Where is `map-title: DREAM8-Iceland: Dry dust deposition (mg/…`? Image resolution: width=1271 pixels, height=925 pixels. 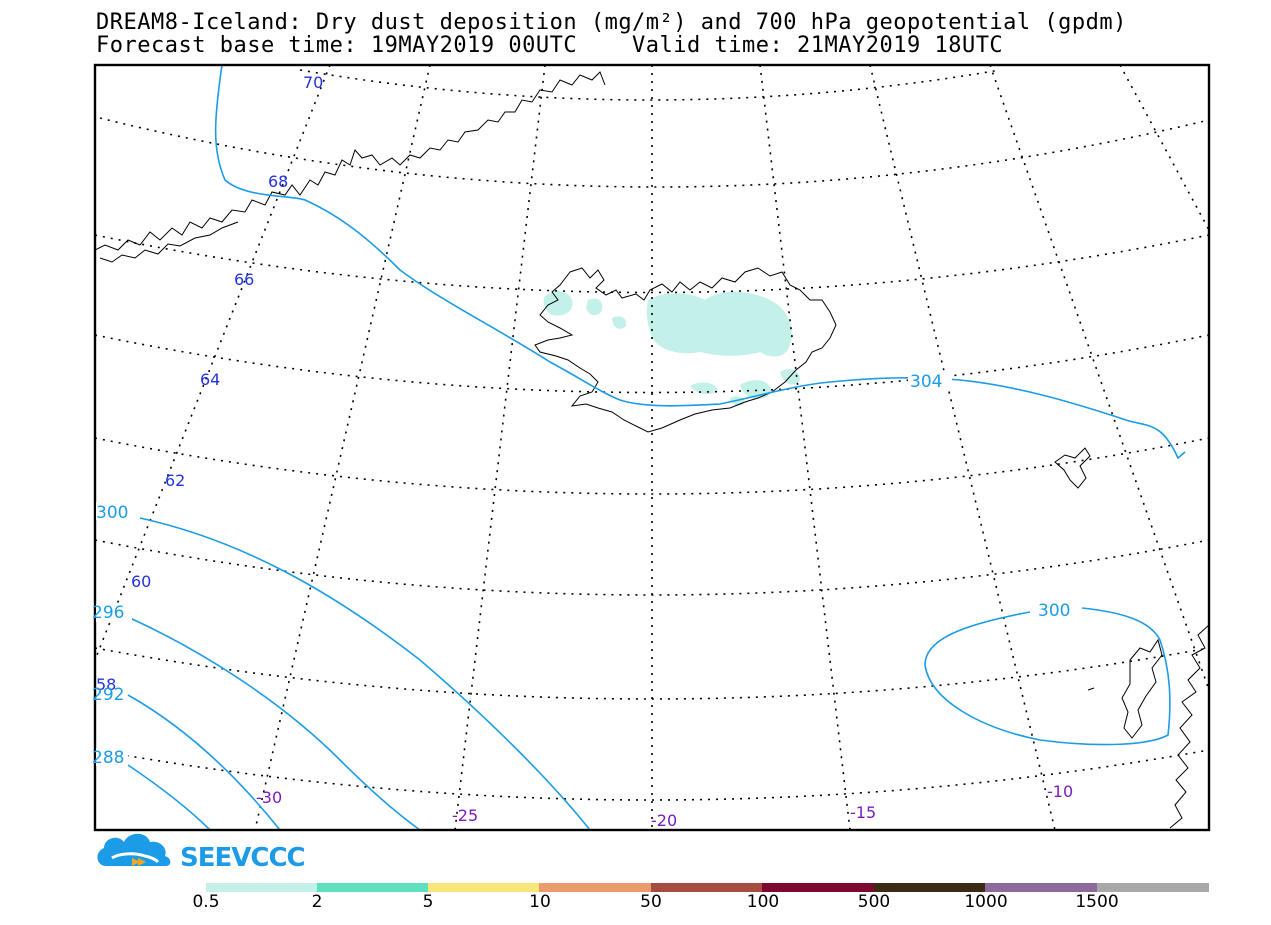 map-title: DREAM8-Iceland: Dry dust deposition (mg/… is located at coordinates (611, 22).